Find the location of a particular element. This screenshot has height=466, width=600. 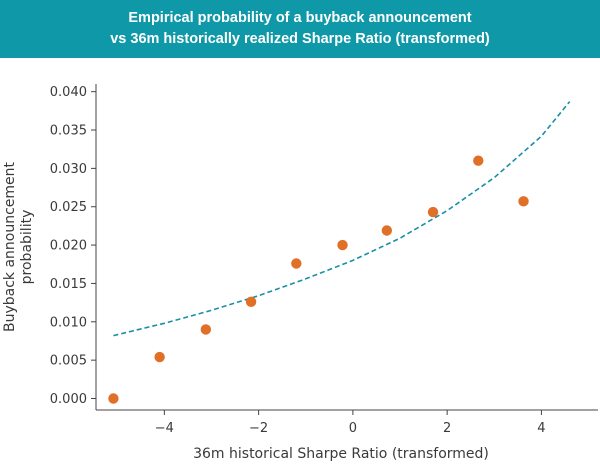

y-tick-label: 0.040 is located at coordinates (68, 92).